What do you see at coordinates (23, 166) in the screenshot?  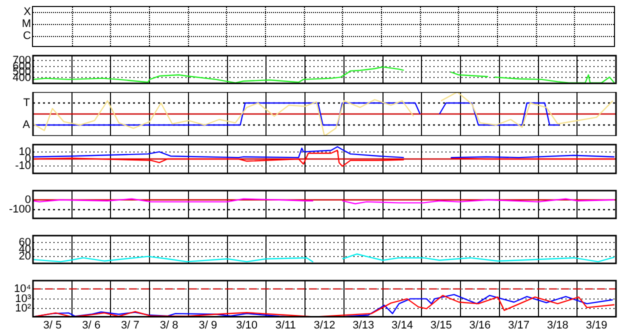 I see `y-tick-label: -10` at bounding box center [23, 166].